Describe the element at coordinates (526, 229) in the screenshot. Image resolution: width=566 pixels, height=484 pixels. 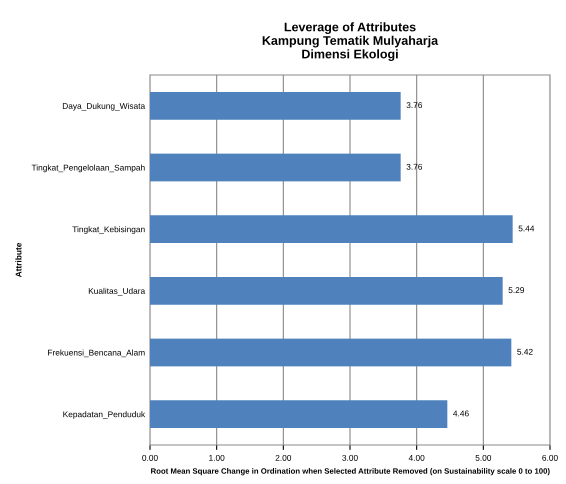
I see `data-label: 5.44` at that location.